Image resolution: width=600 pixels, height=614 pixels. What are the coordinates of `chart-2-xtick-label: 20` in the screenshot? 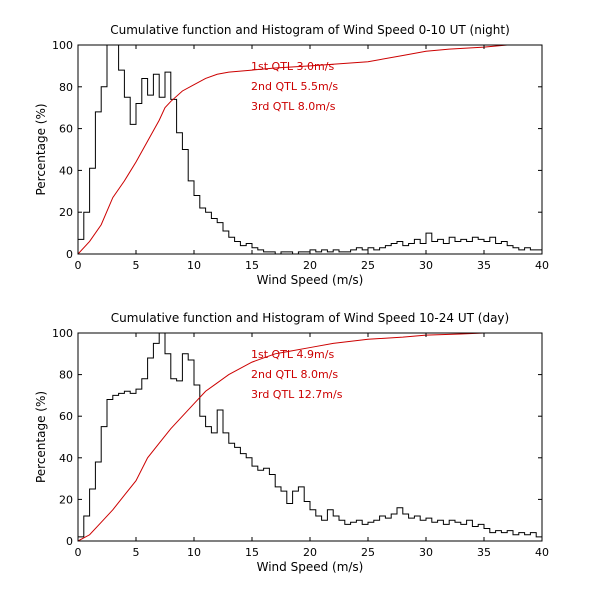 It's located at (310, 552).